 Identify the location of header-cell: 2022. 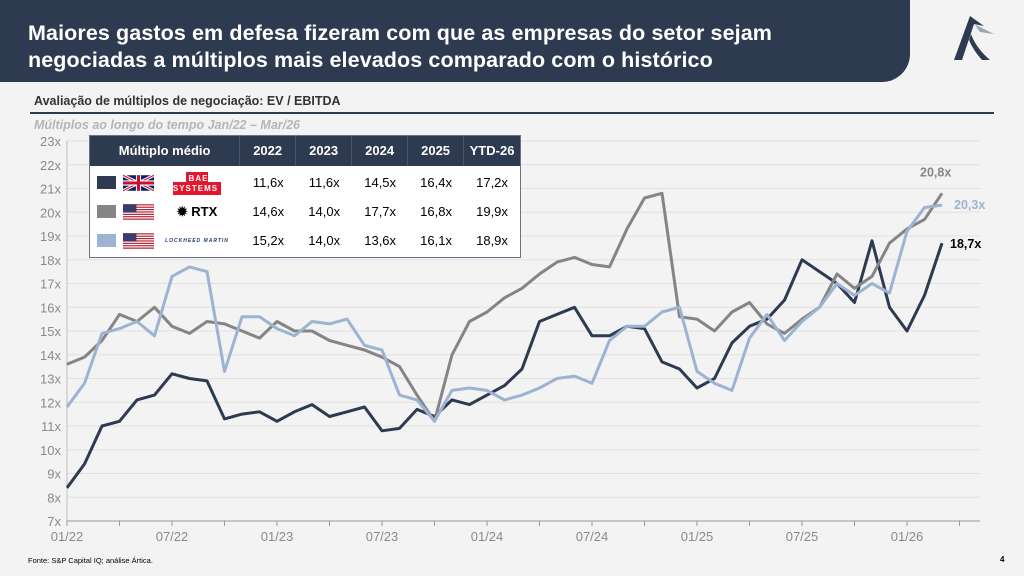
(268, 151).